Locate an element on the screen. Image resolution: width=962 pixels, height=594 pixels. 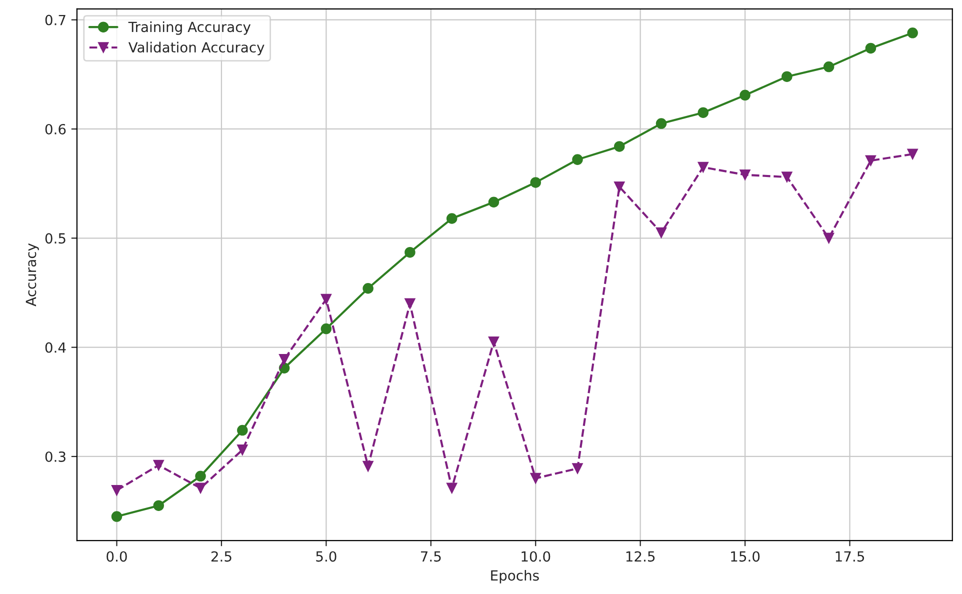
y-axis-title: Accuracy is located at coordinates (32, 274).